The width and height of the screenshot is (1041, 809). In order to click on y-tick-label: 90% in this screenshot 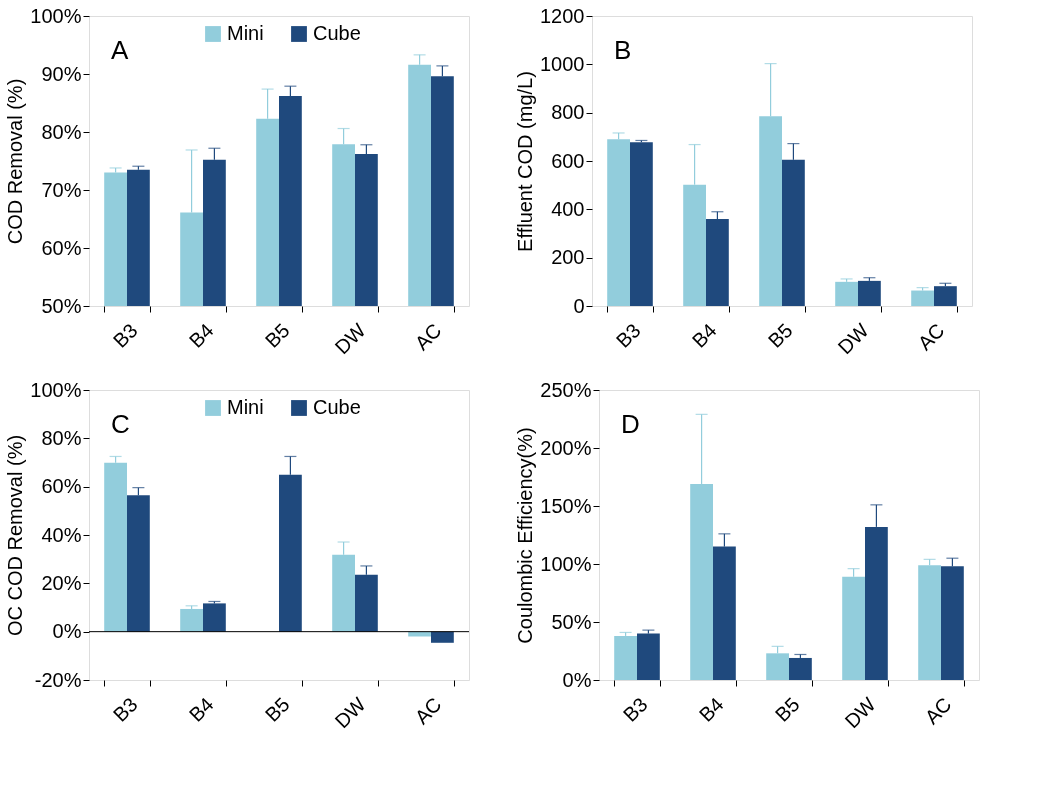, I will do `click(61, 73)`.